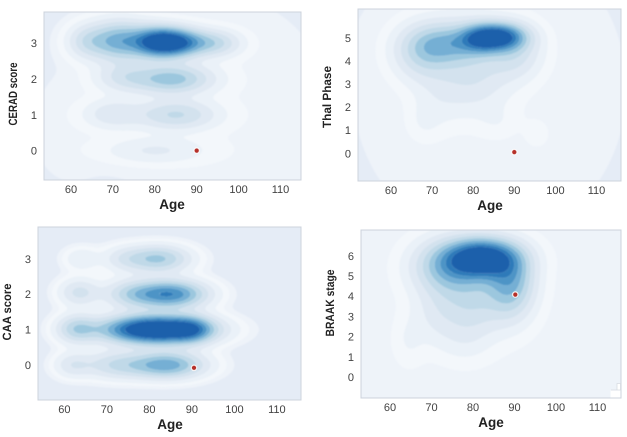 The image size is (627, 437). Describe the element at coordinates (330, 302) in the screenshot. I see `svg-text: BRAAK stage` at that location.